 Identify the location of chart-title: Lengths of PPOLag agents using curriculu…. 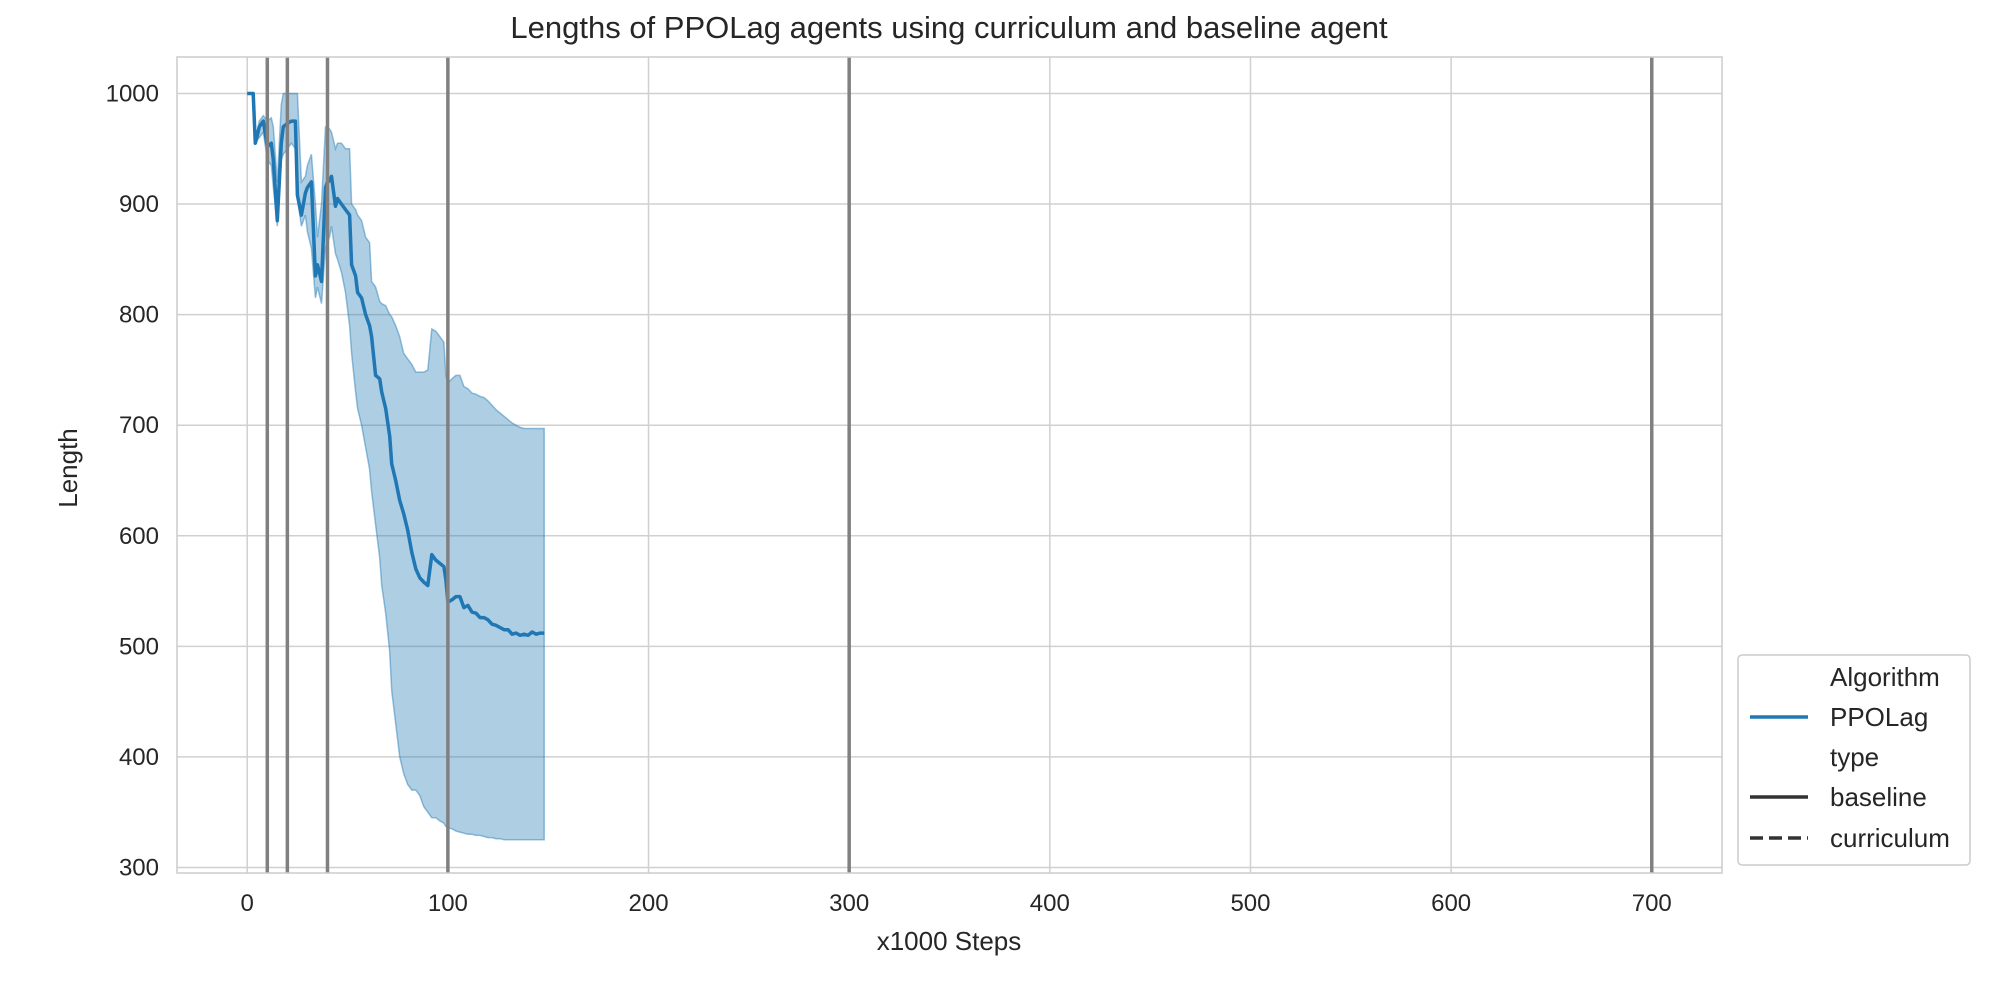
(949, 27).